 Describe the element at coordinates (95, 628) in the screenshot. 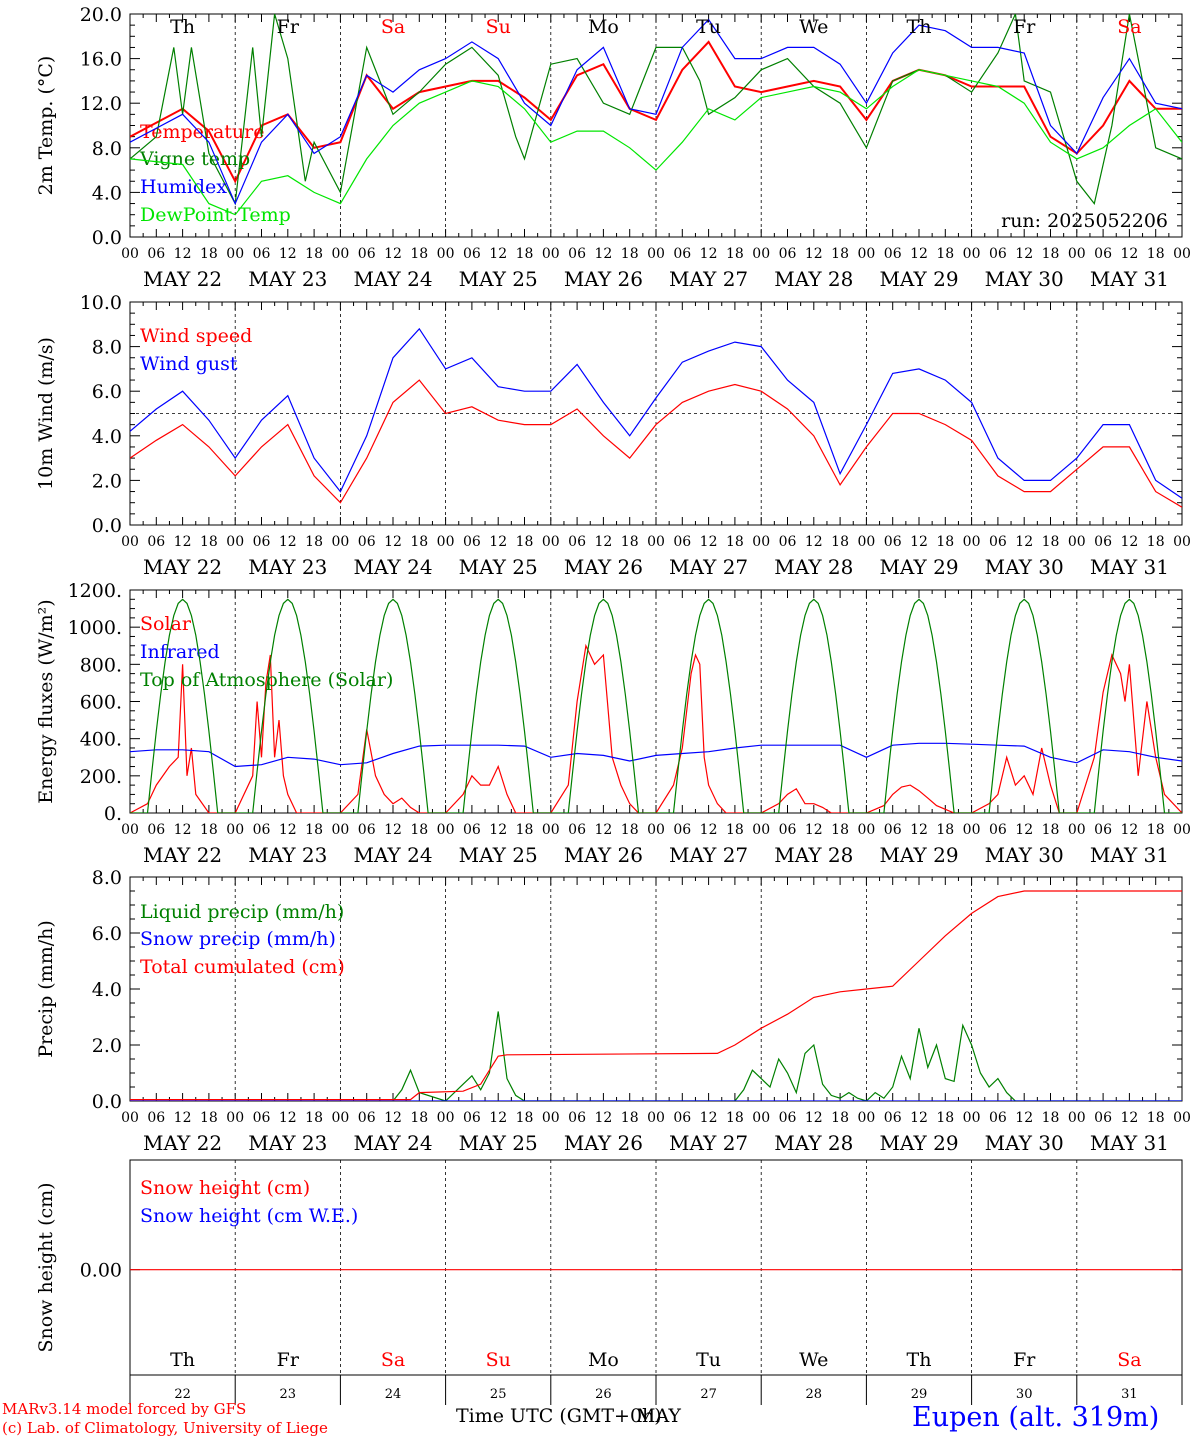

I see `y-tick-label: 1000.` at that location.